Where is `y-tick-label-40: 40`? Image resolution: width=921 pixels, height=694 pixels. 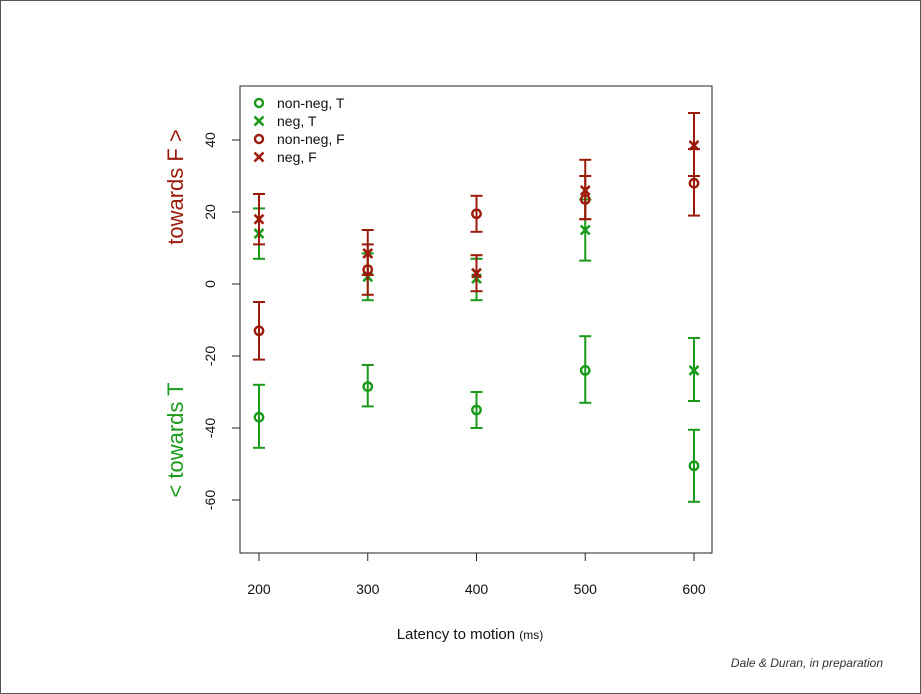
y-tick-label-40: 40 is located at coordinates (210, 140).